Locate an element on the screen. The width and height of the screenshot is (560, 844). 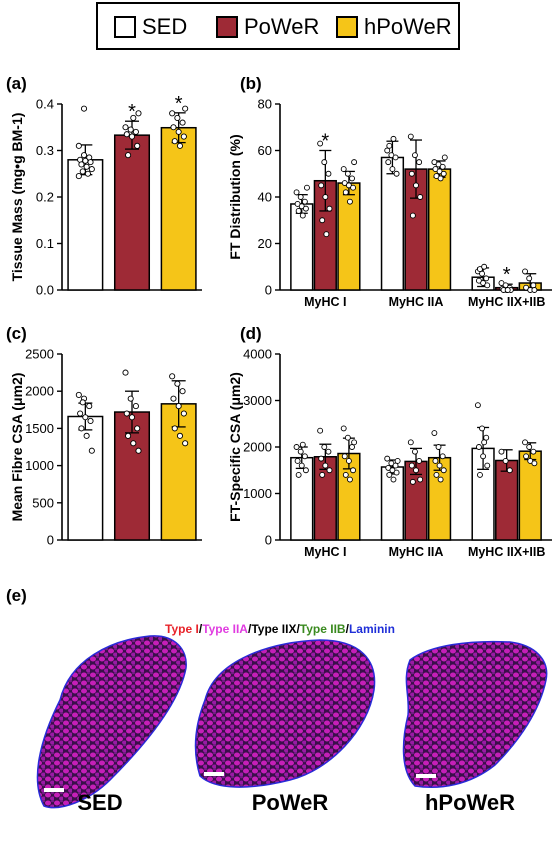
x-tick-label: MyHC IIA is located at coordinates (416, 552).